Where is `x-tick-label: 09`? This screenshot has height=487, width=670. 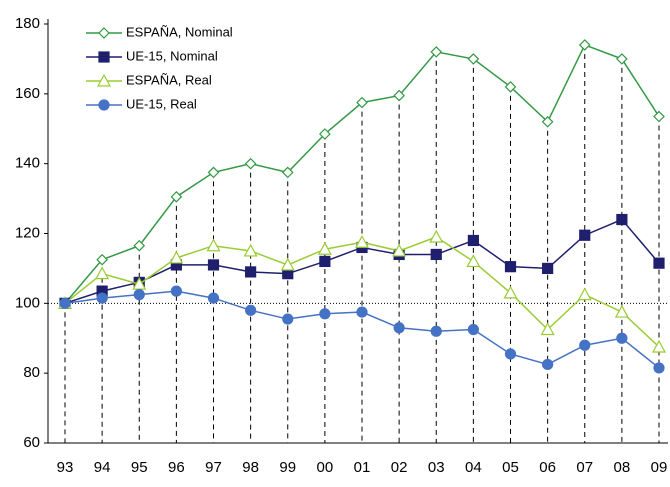
x-tick-label: 09 is located at coordinates (659, 467).